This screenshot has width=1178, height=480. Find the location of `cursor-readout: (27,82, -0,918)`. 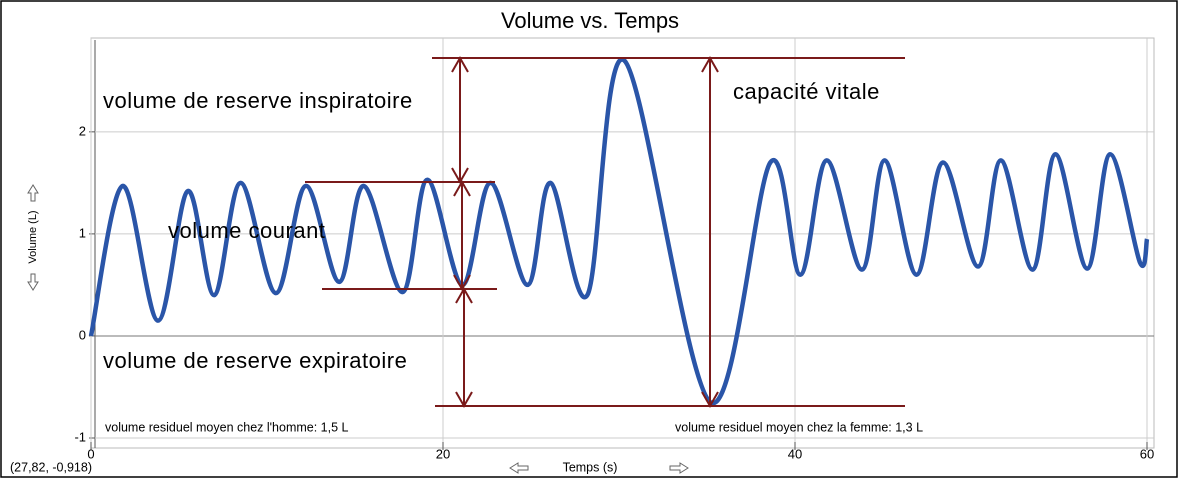

cursor-readout: (27,82, -0,918) is located at coordinates (51, 467).